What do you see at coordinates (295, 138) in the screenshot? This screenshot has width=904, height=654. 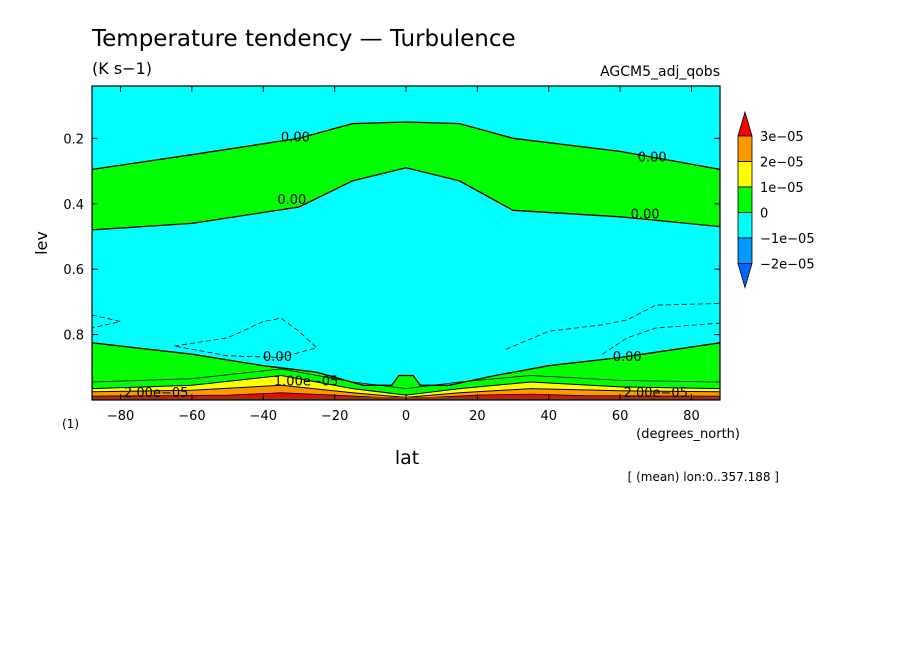 I see `contour-label-0: 0.00` at bounding box center [295, 138].